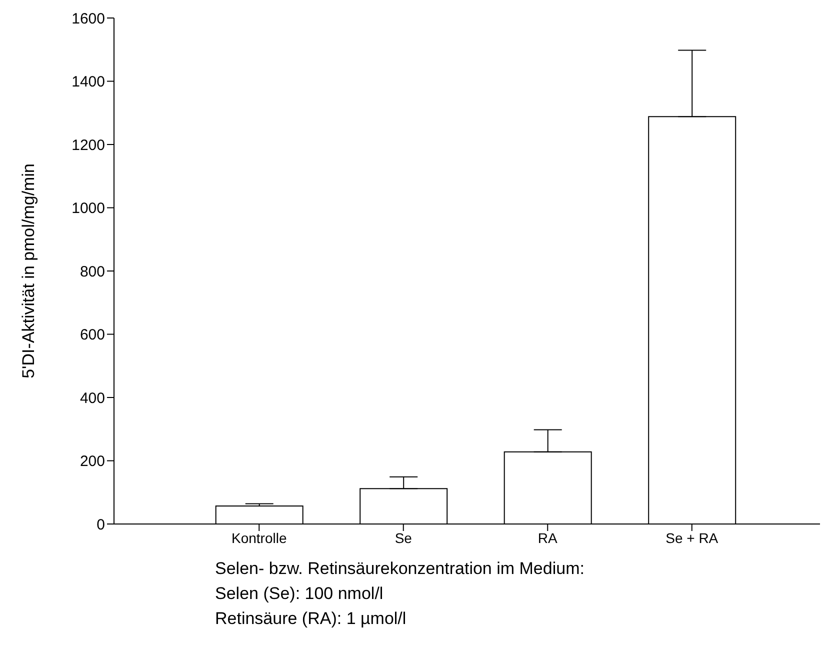  Describe the element at coordinates (88, 145) in the screenshot. I see `y-tick-label: 1200` at that location.